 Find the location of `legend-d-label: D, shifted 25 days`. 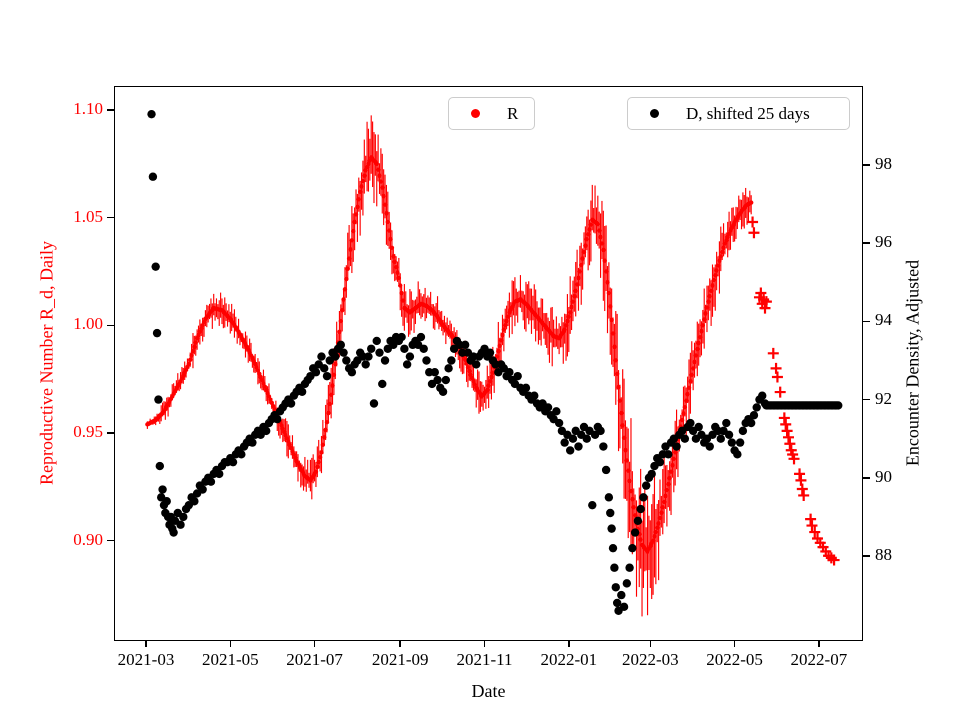

legend-d-label: D, shifted 25 days is located at coordinates (748, 113).